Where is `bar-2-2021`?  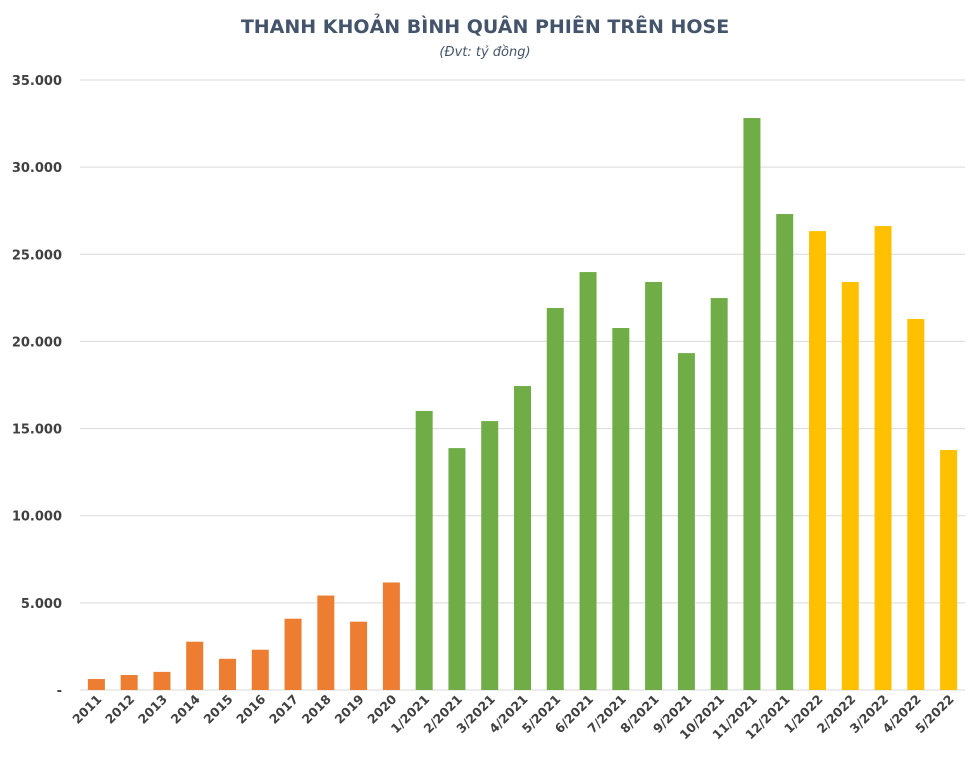
bar-2-2021 is located at coordinates (457, 569).